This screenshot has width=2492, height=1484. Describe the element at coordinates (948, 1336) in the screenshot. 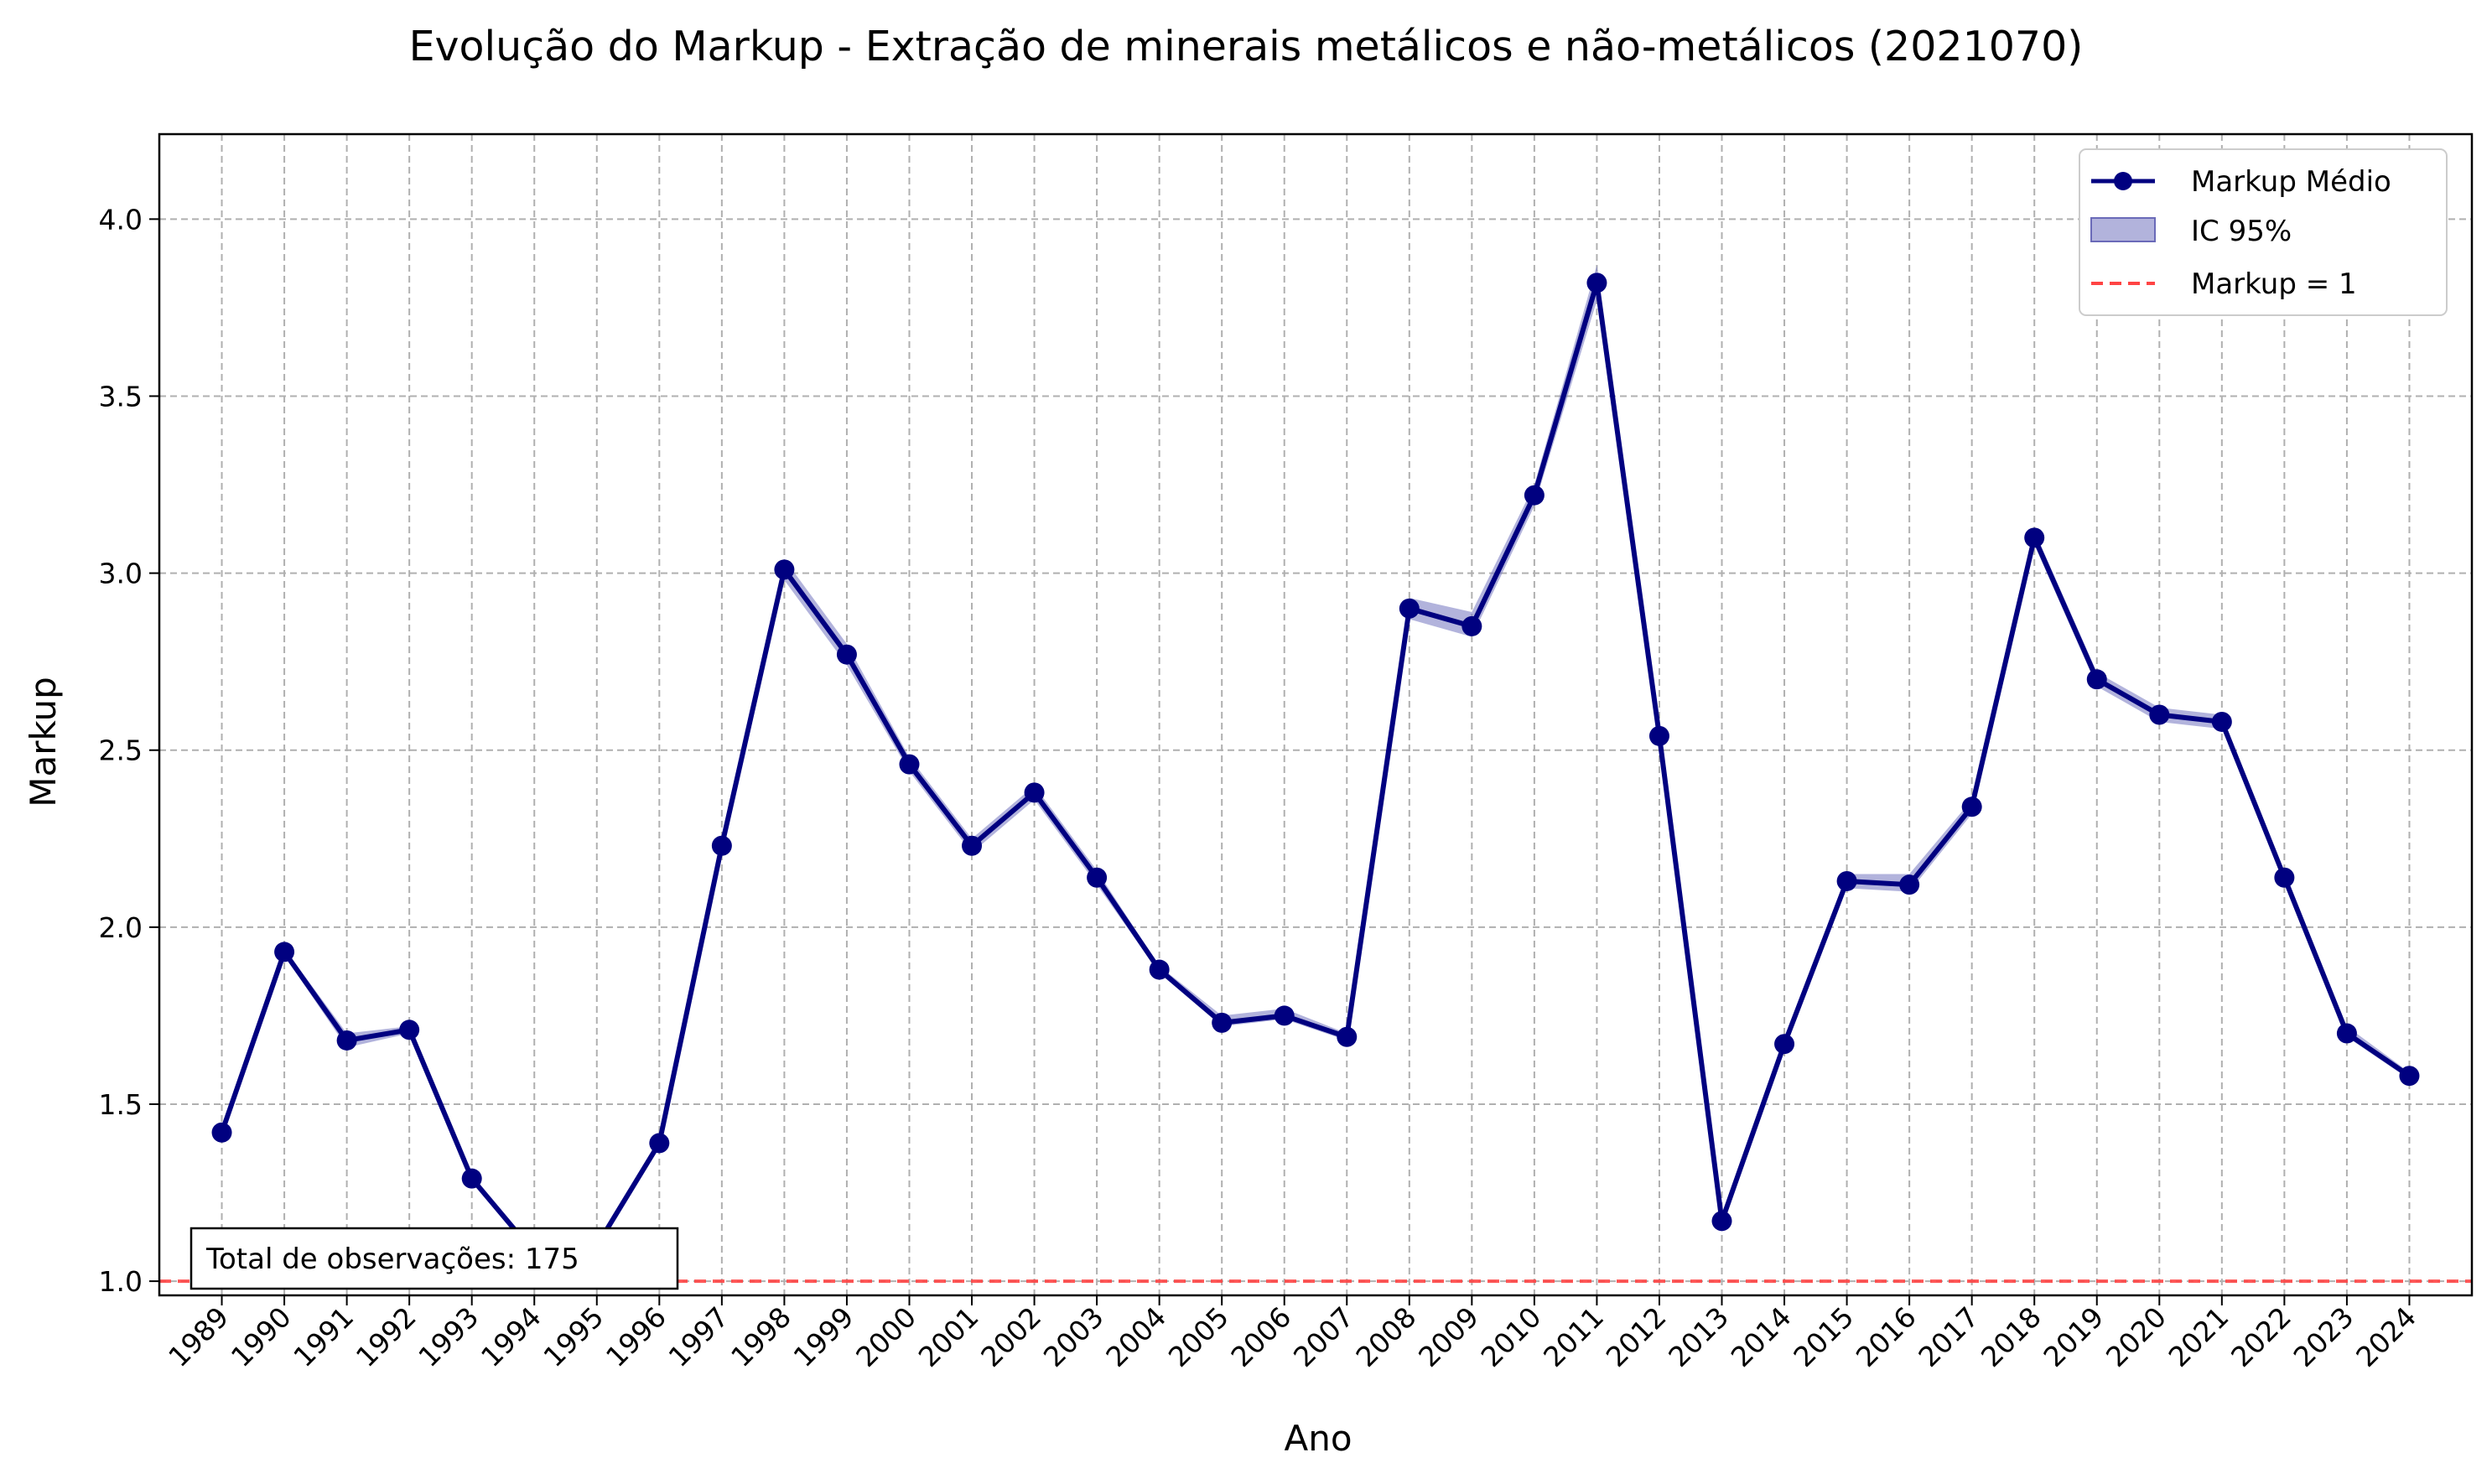

I see `x-tick-label: 2001` at that location.